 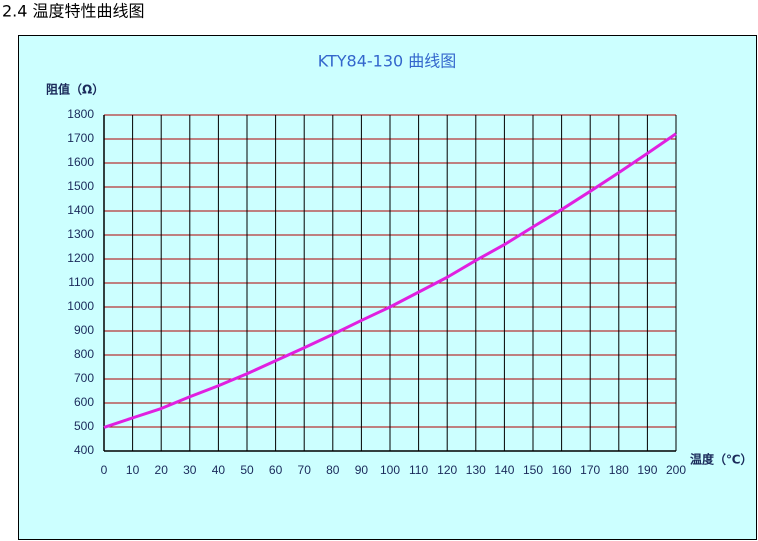 I want to click on y-tick-label: 1500, so click(x=80, y=186).